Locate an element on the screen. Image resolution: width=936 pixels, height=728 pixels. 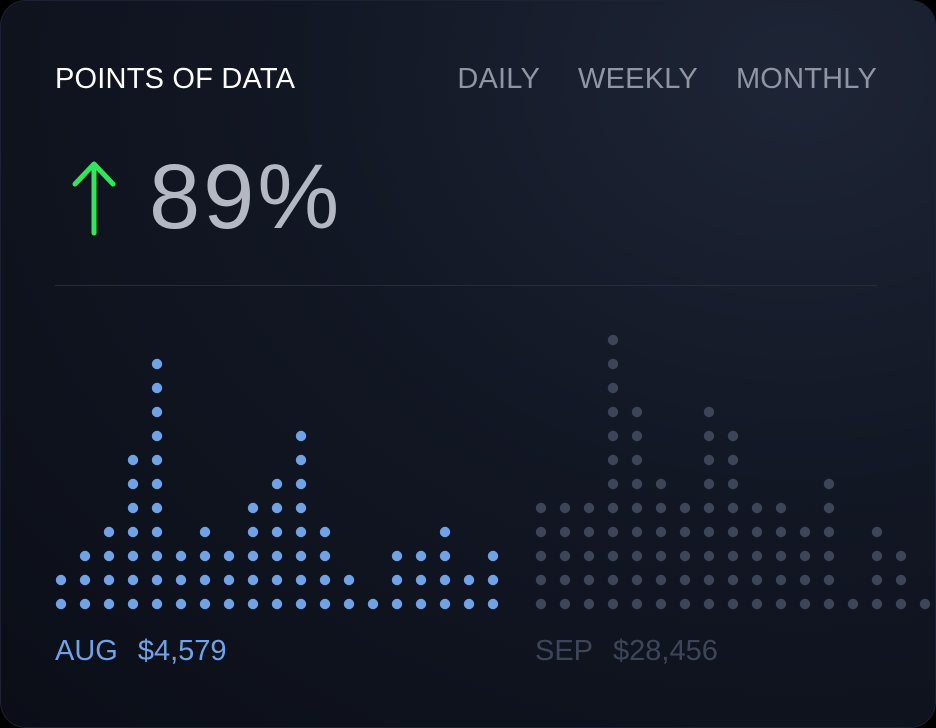
divider is located at coordinates (466, 285).